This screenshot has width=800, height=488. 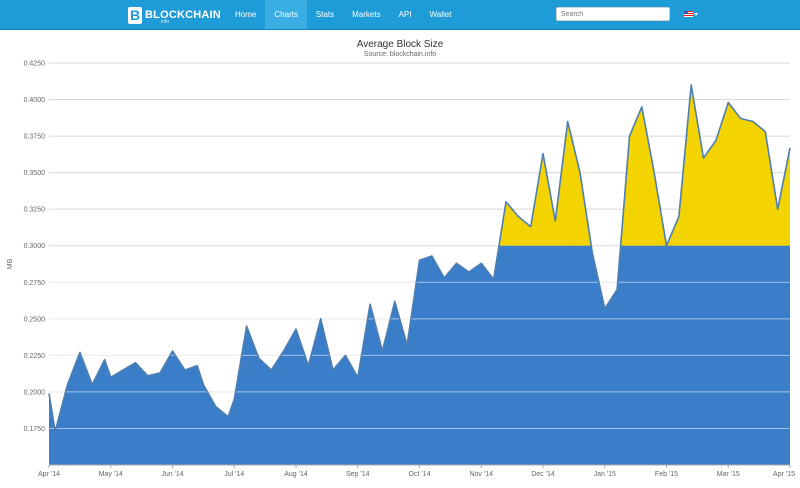 What do you see at coordinates (325, 14) in the screenshot?
I see `nav-stats: Stats` at bounding box center [325, 14].